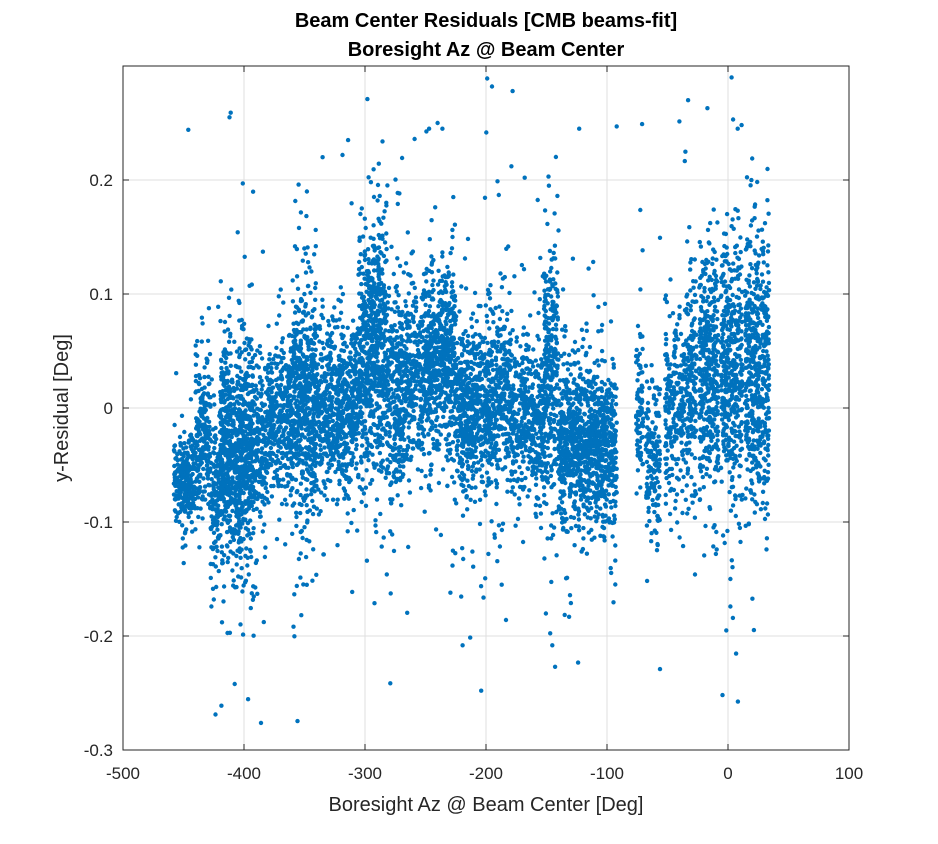 The image size is (938, 844). I want to click on chart-subtitle: Boresight Az @ Beam Center, so click(486, 50).